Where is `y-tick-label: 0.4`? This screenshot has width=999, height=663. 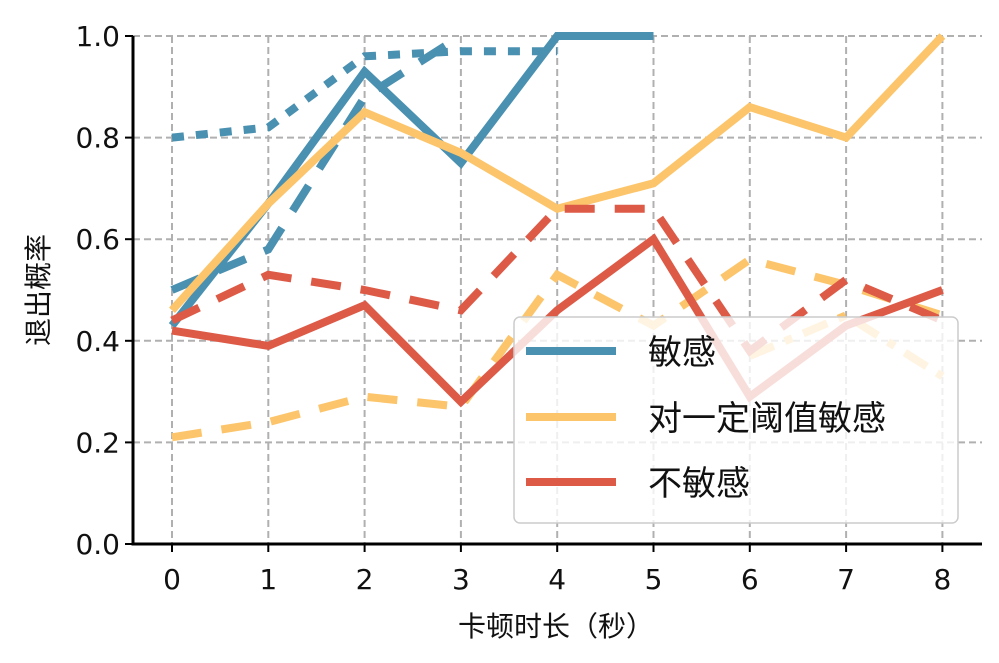
y-tick-label: 0.4 is located at coordinates (97, 341).